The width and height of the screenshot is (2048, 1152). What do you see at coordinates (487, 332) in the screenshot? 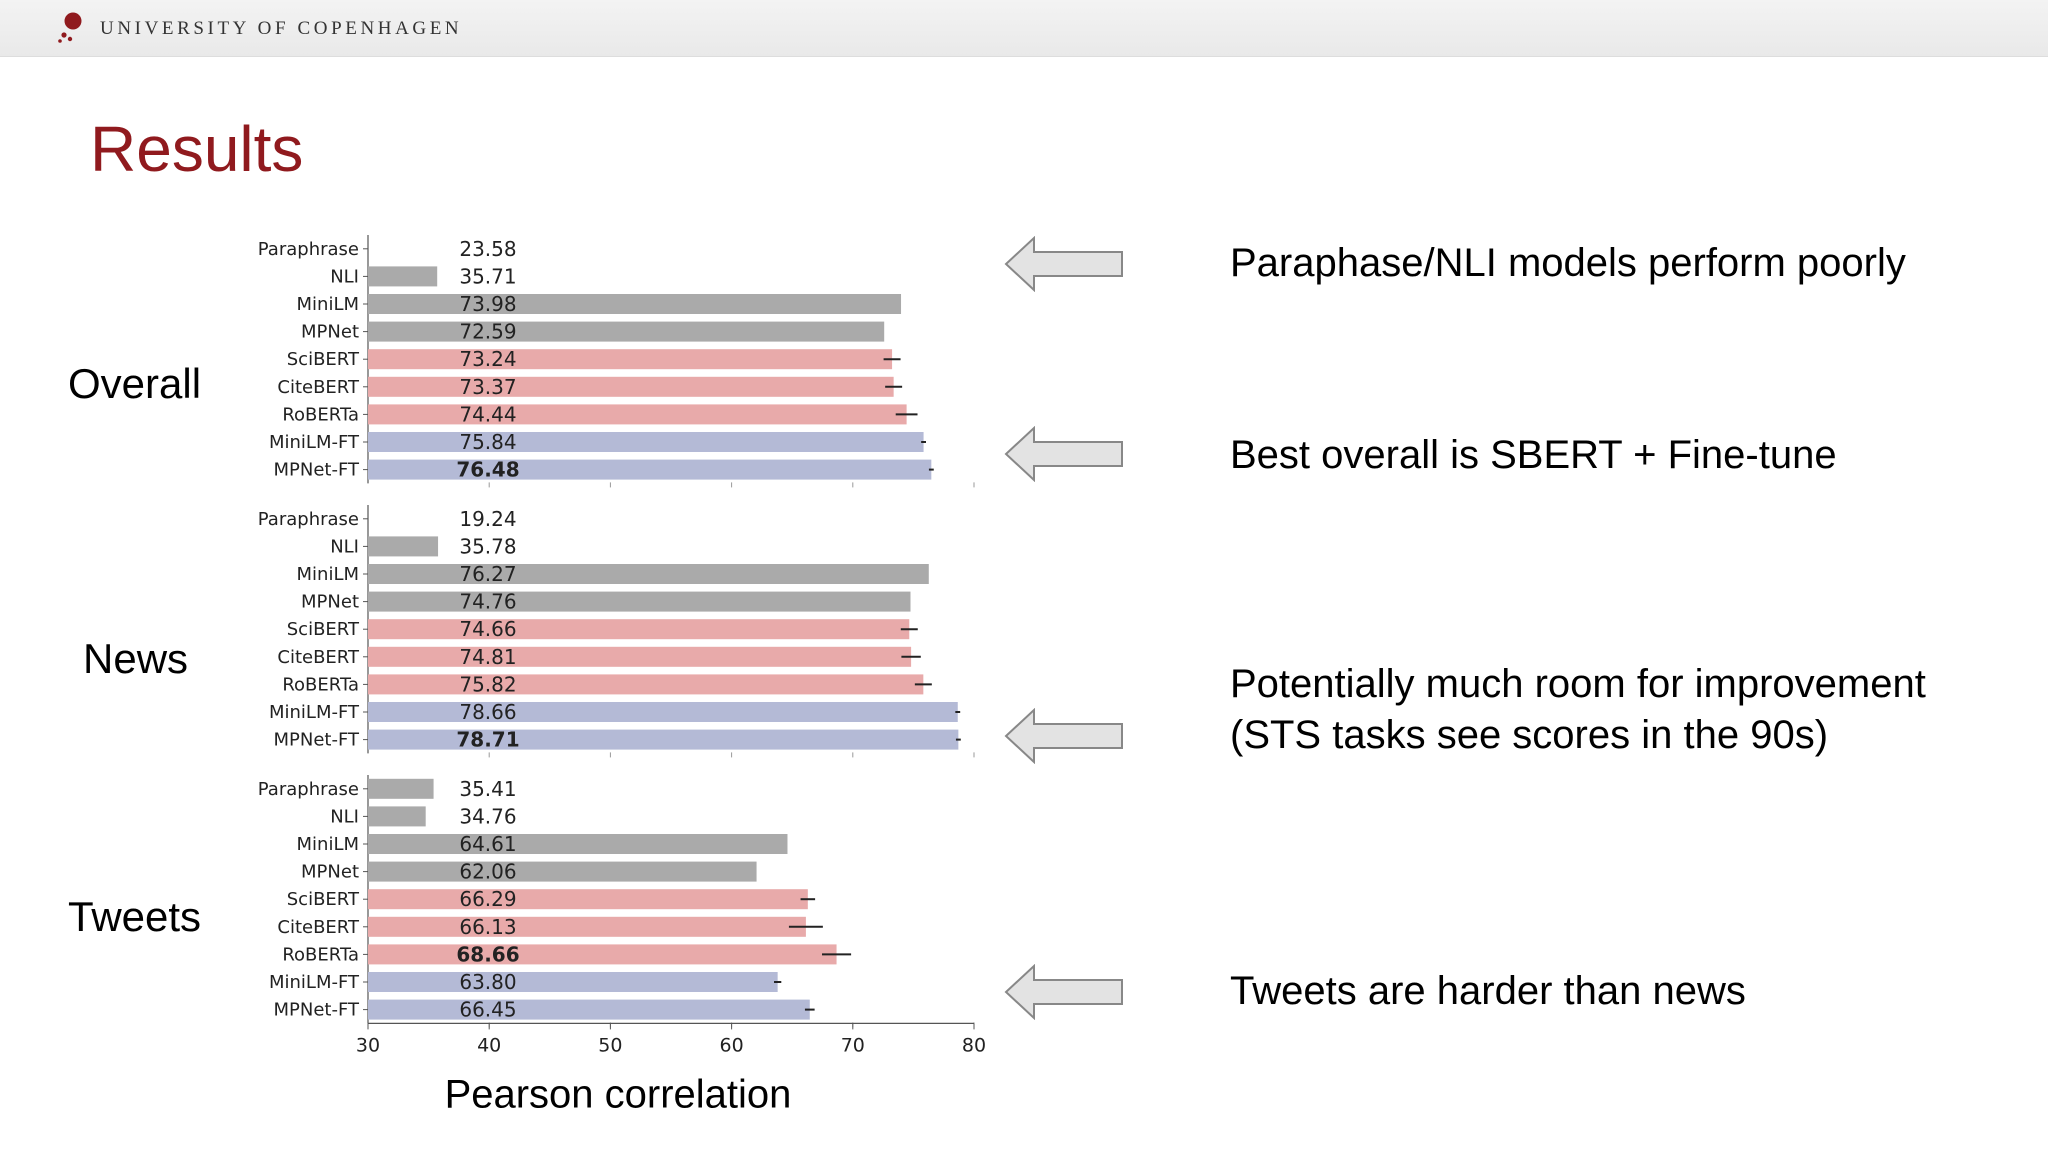
I see `value-label: 72.59` at bounding box center [487, 332].